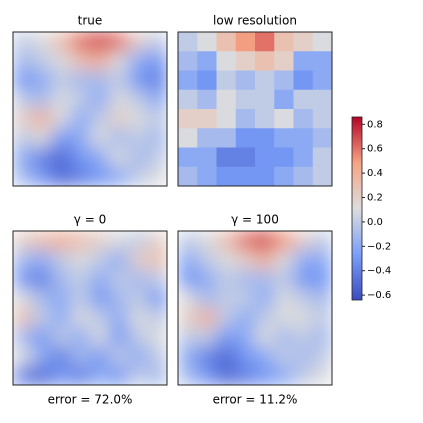  What do you see at coordinates (255, 220) in the screenshot?
I see `panel-title: γ = 100` at bounding box center [255, 220].